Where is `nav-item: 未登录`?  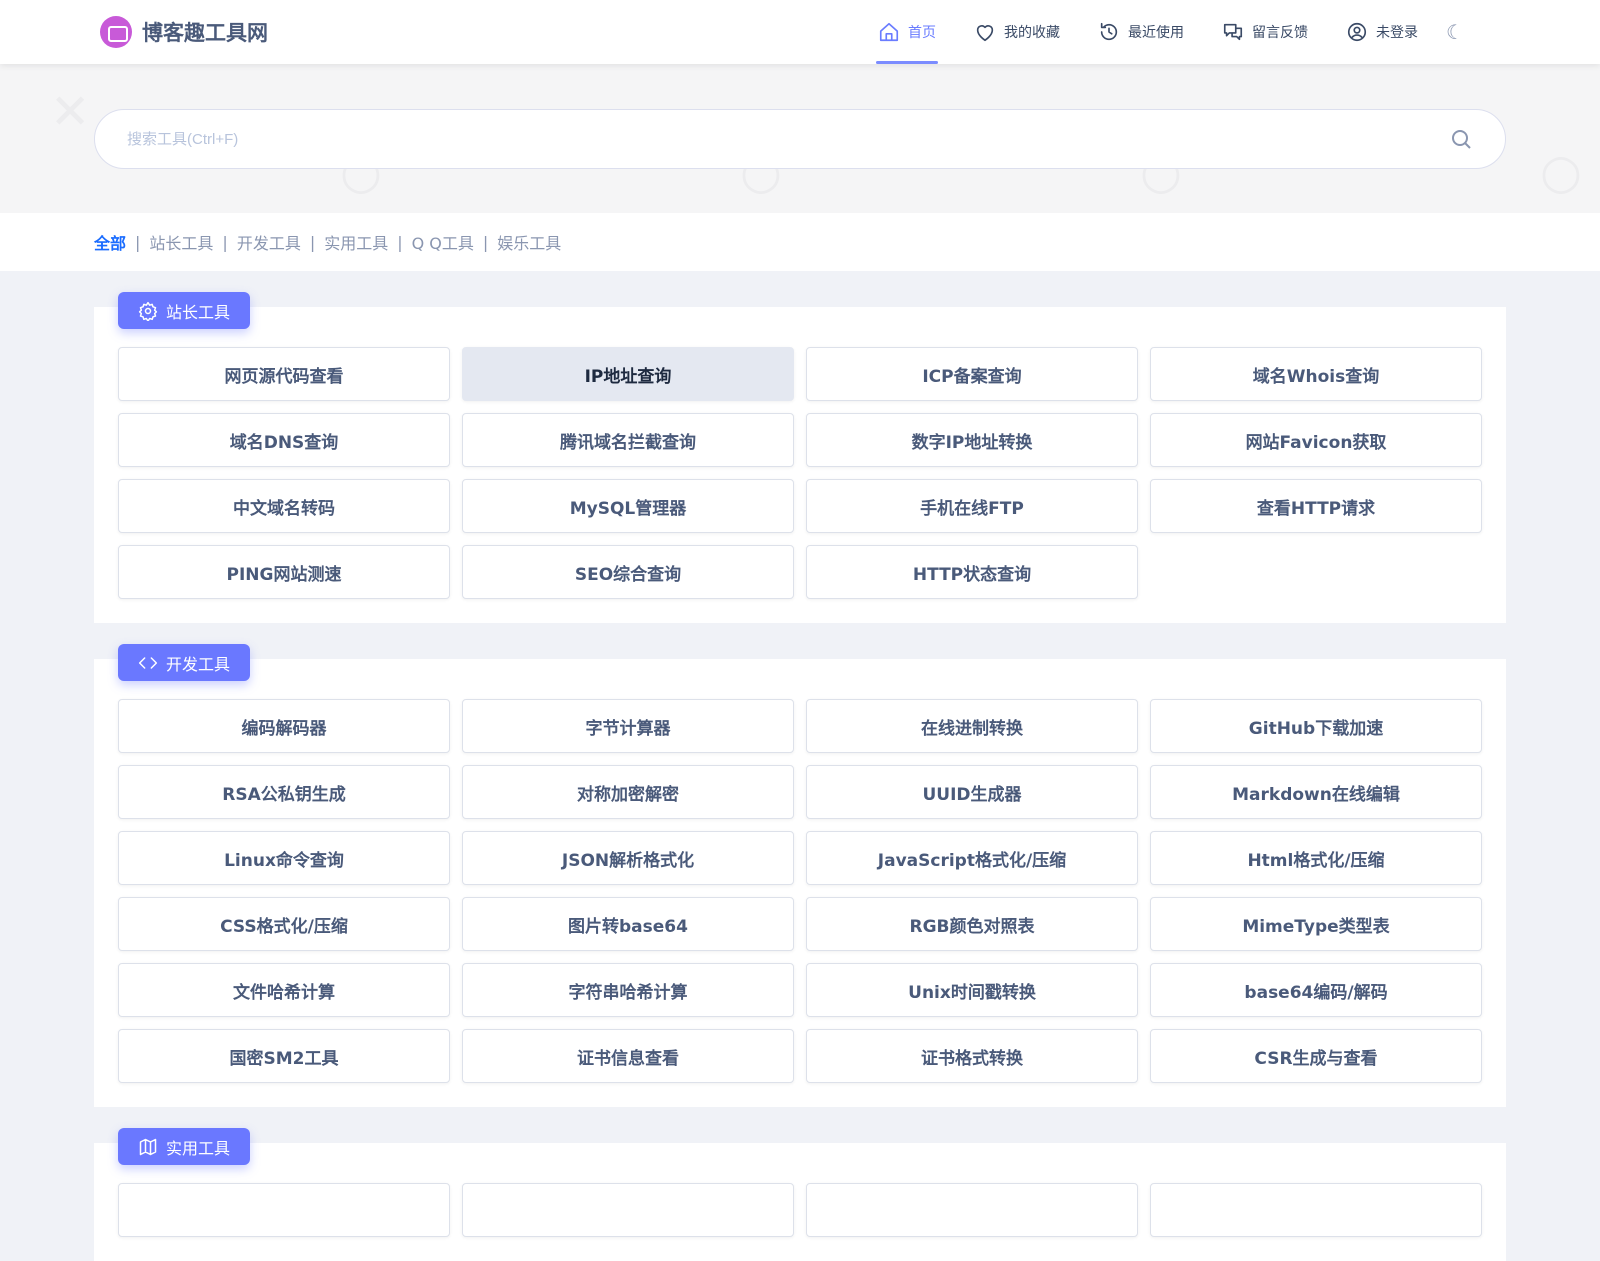
nav-item: 未登录 is located at coordinates (1382, 32).